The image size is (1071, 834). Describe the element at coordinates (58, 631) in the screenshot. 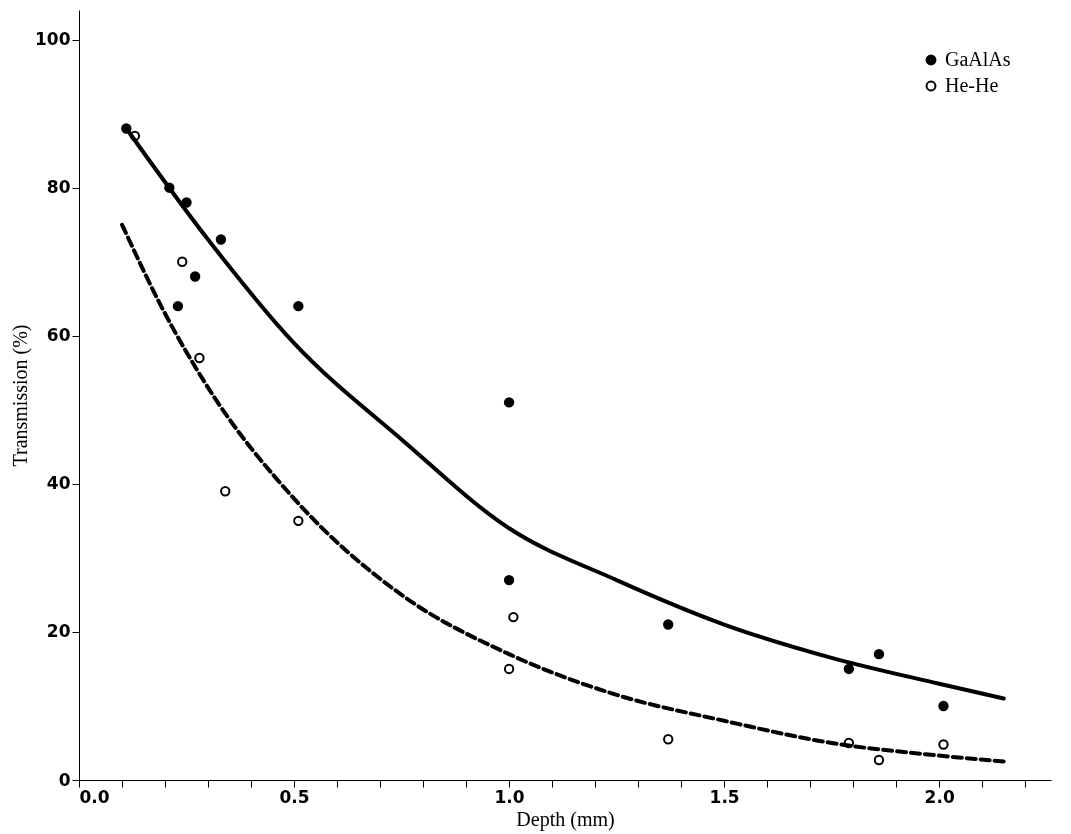

I see `y-tick-label: 20` at that location.